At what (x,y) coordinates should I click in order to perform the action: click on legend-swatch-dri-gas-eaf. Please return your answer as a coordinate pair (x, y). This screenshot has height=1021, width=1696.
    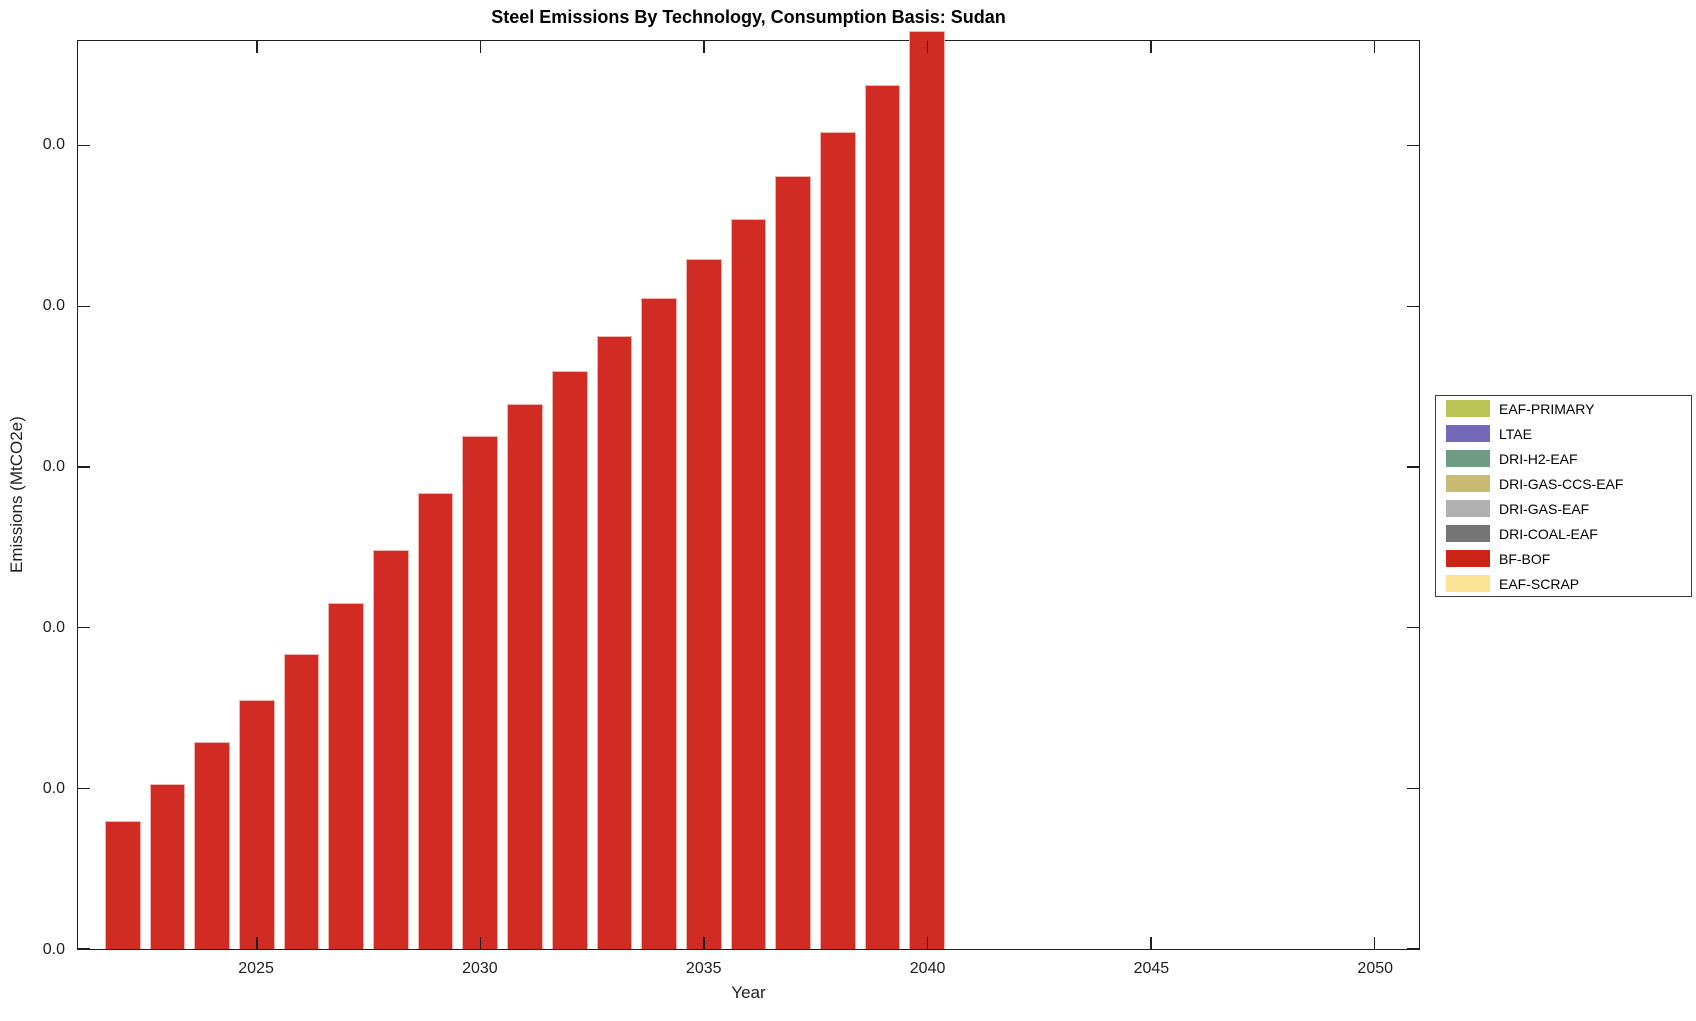
    Looking at the image, I should click on (1468, 508).